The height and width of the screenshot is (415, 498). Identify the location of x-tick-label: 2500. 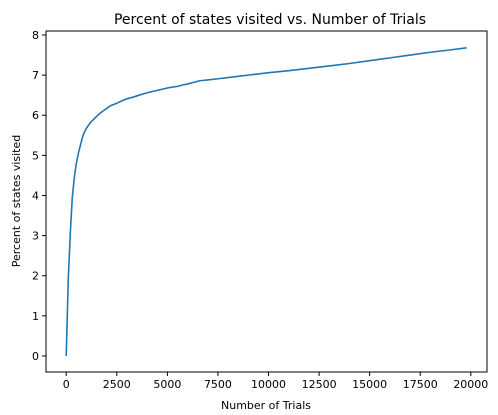
(117, 384).